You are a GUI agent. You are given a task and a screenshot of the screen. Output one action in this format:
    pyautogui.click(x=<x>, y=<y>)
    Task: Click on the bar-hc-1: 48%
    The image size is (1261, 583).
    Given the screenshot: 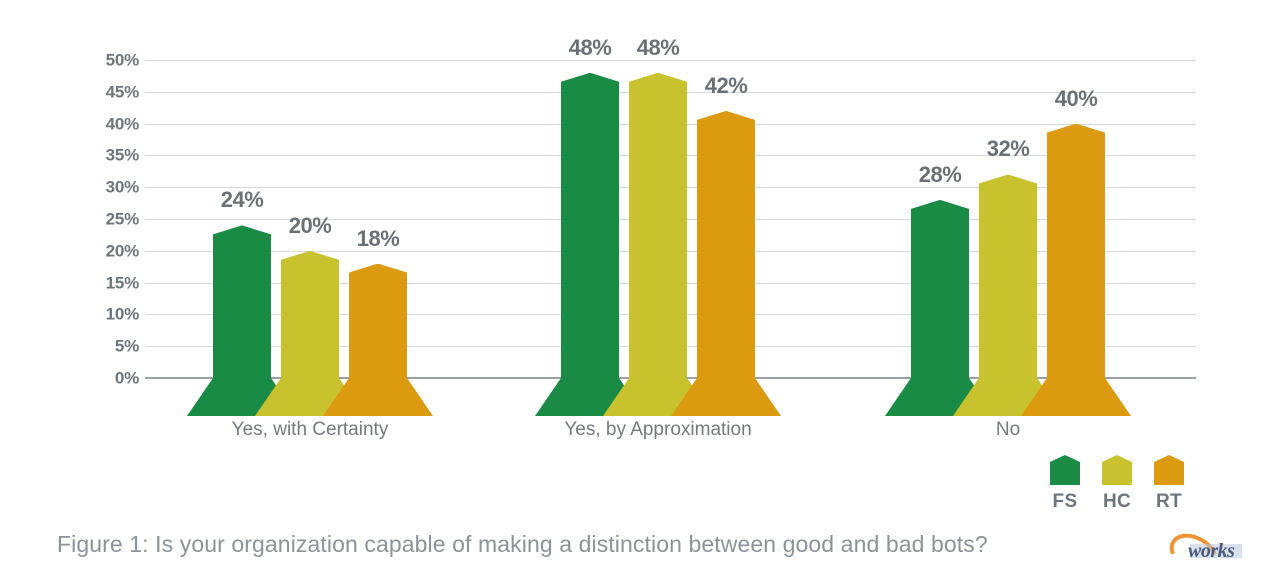 What is the action you would take?
    pyautogui.click(x=658, y=226)
    